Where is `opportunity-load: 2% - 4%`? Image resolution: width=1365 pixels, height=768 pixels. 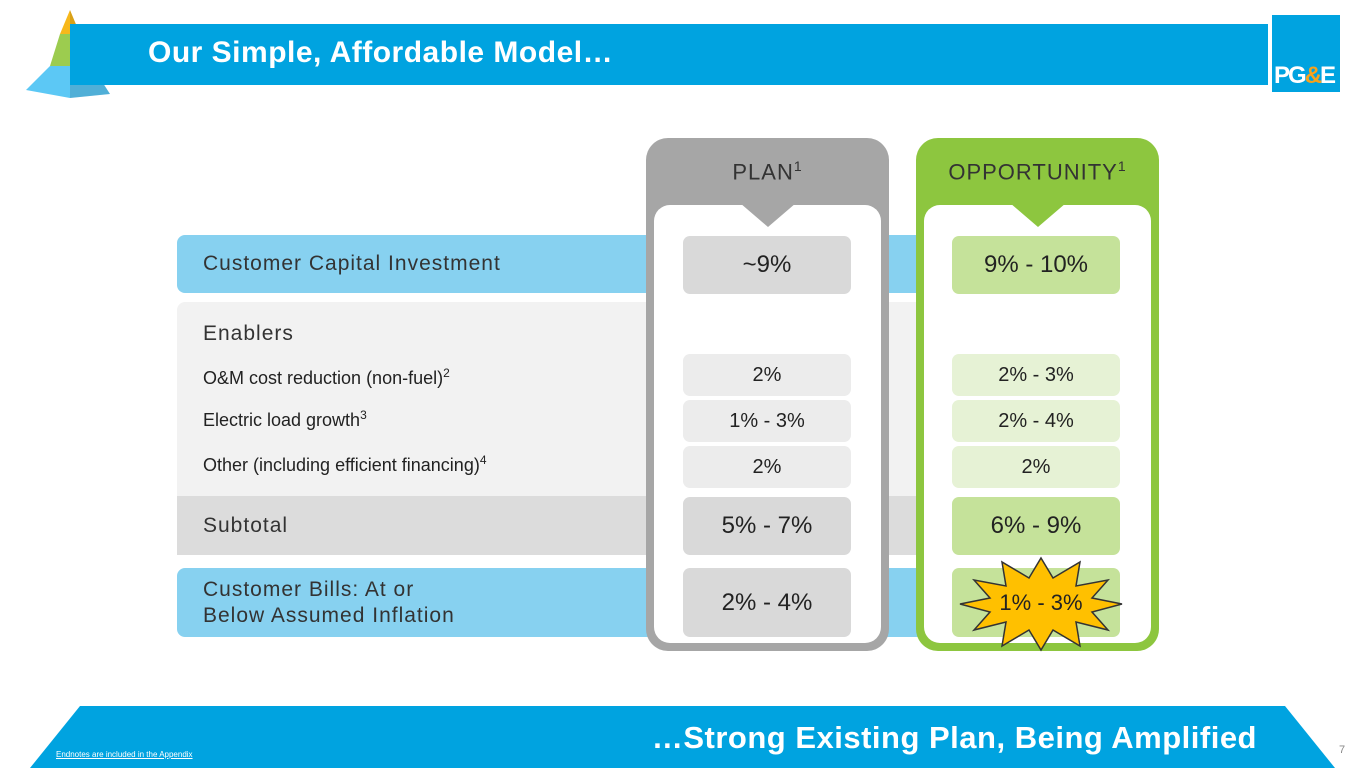 opportunity-load: 2% - 4% is located at coordinates (1036, 421).